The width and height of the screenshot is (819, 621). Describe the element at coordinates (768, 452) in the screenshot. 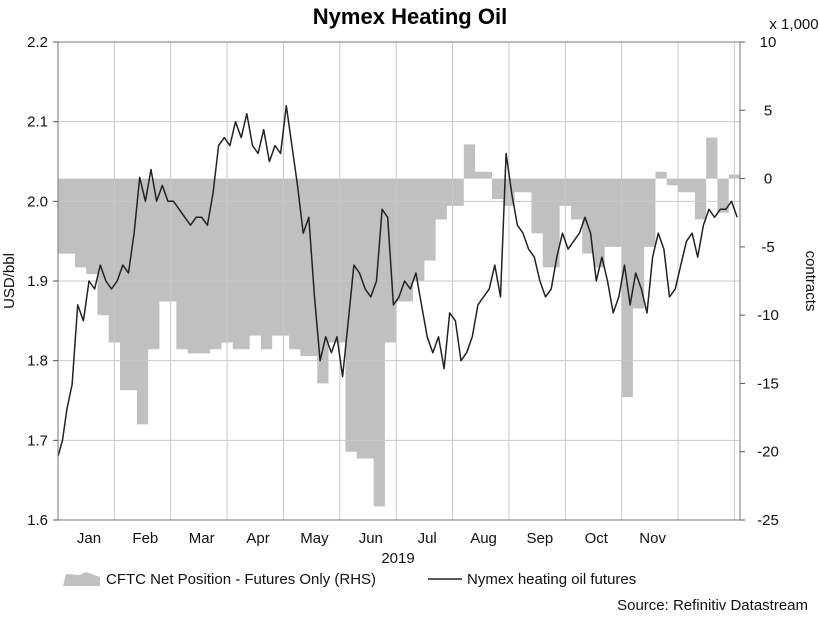

I see `right-tick-label: -20` at that location.